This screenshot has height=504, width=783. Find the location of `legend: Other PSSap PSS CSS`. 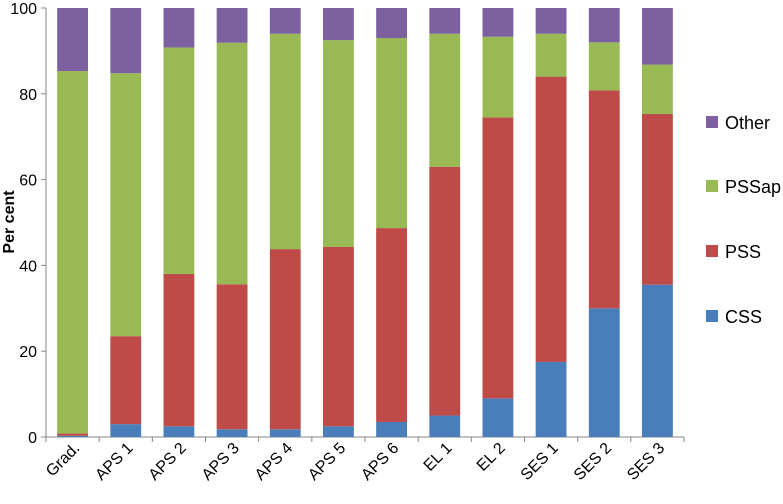

legend: Other PSSap PSS CSS is located at coordinates (743, 220).